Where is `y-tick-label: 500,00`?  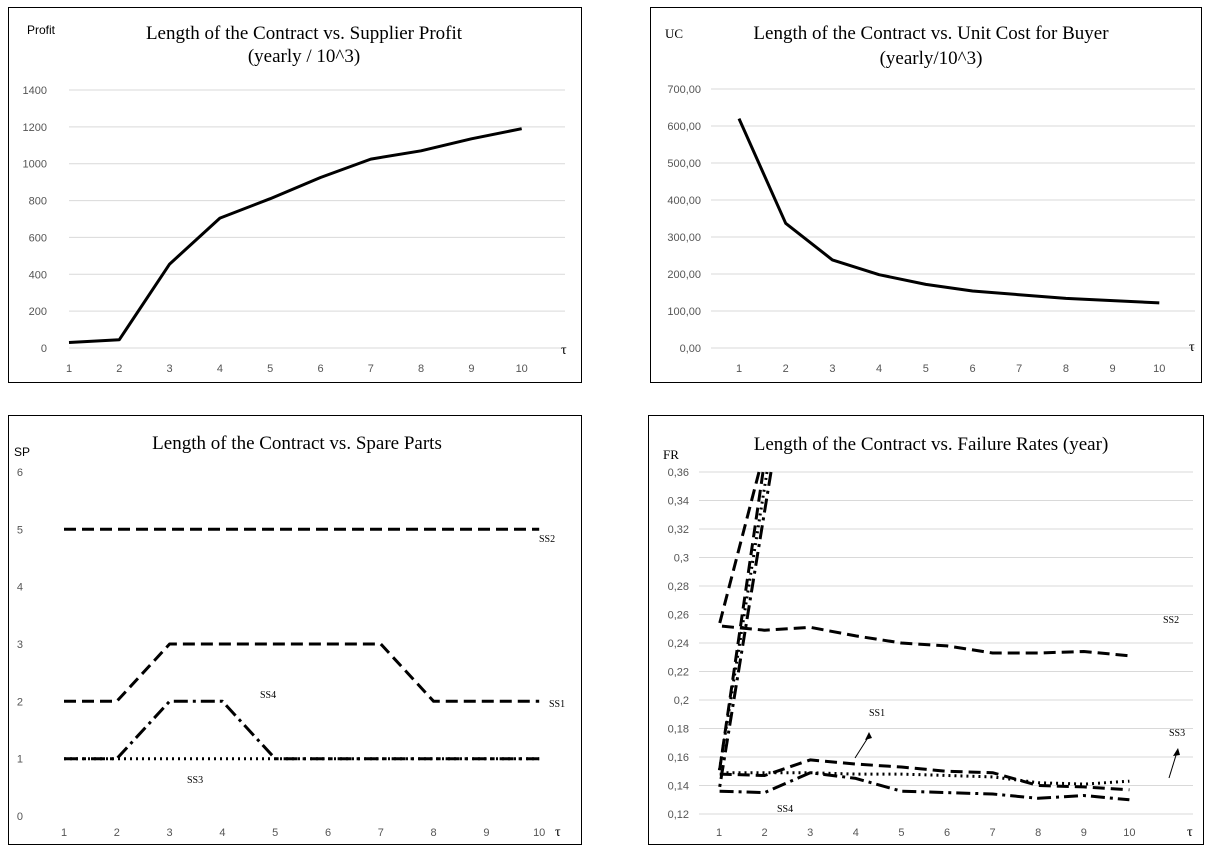 y-tick-label: 500,00 is located at coordinates (684, 164).